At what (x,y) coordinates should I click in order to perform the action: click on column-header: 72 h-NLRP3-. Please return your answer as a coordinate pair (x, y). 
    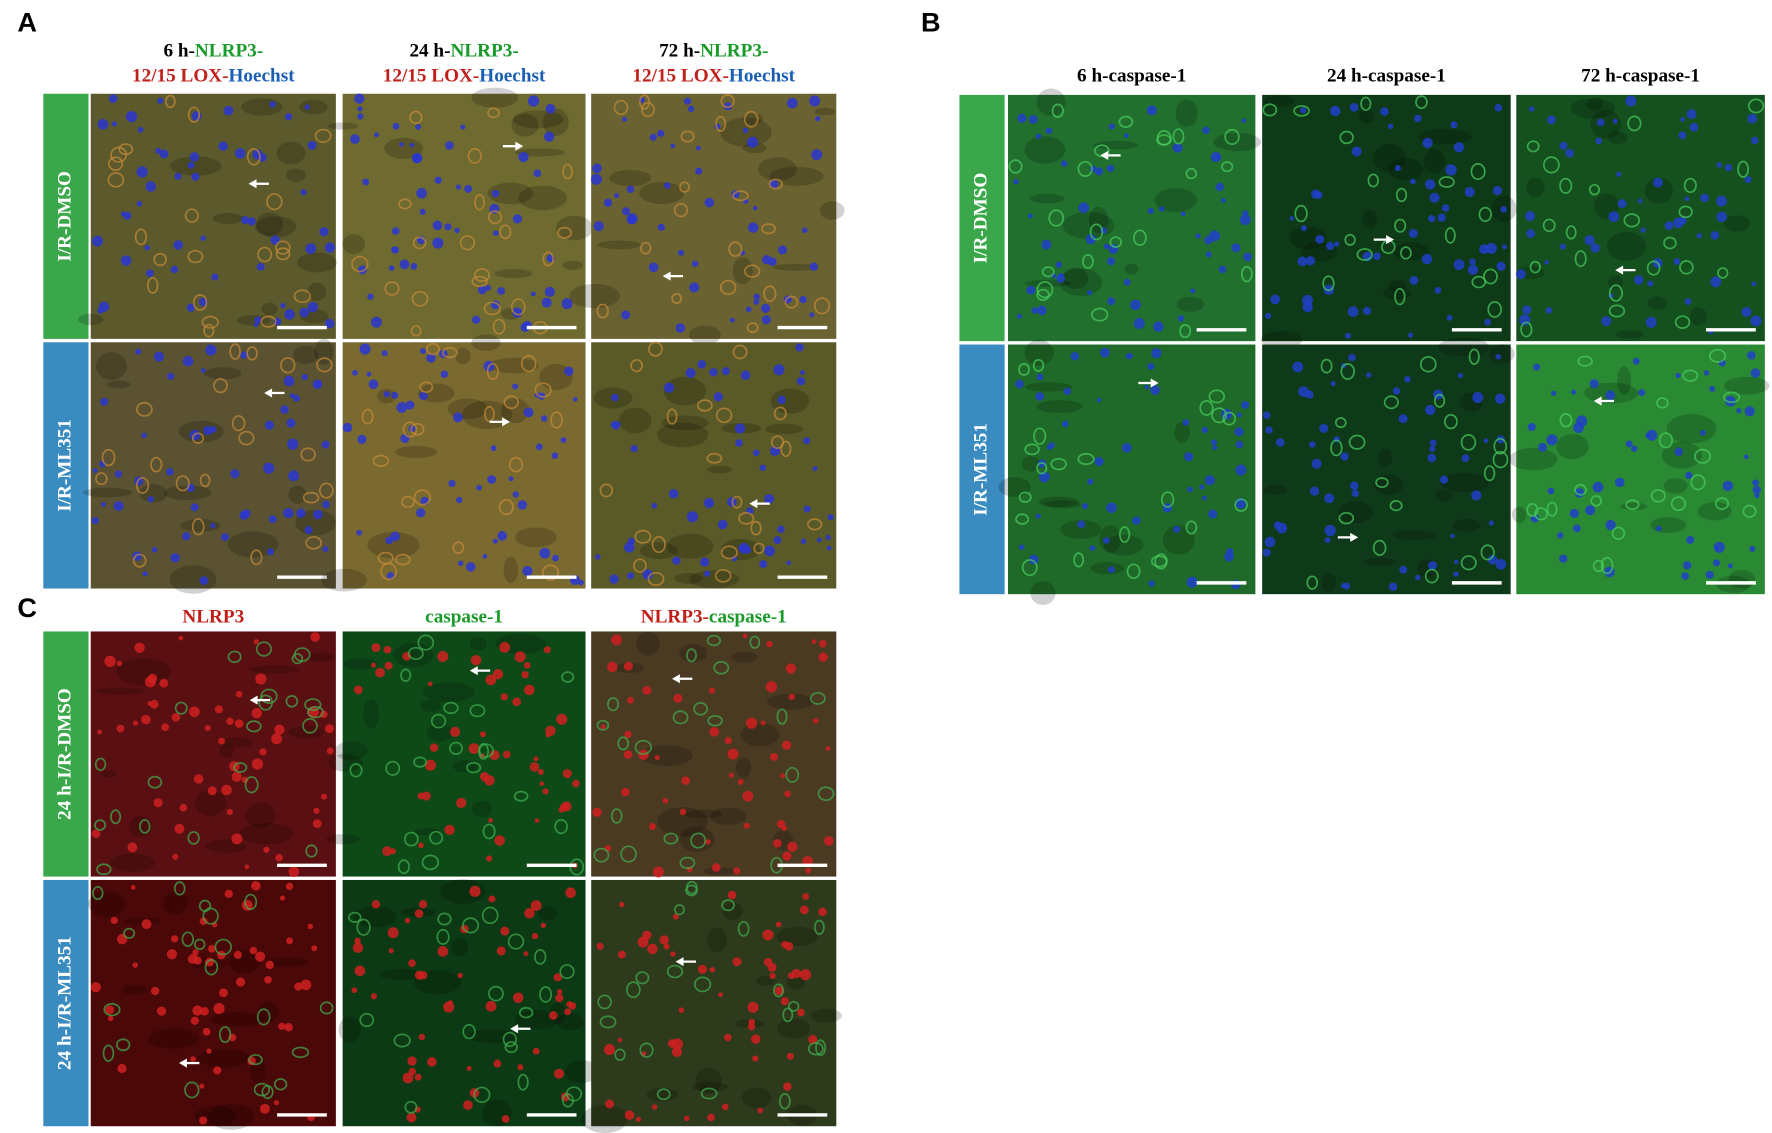
    Looking at the image, I should click on (713, 50).